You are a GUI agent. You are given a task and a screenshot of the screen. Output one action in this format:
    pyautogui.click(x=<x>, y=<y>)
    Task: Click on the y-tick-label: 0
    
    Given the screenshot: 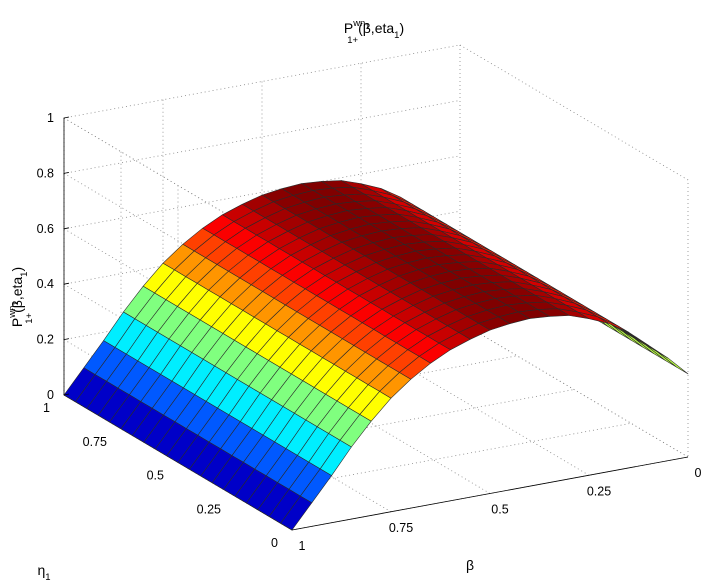 What is the action you would take?
    pyautogui.click(x=274, y=543)
    